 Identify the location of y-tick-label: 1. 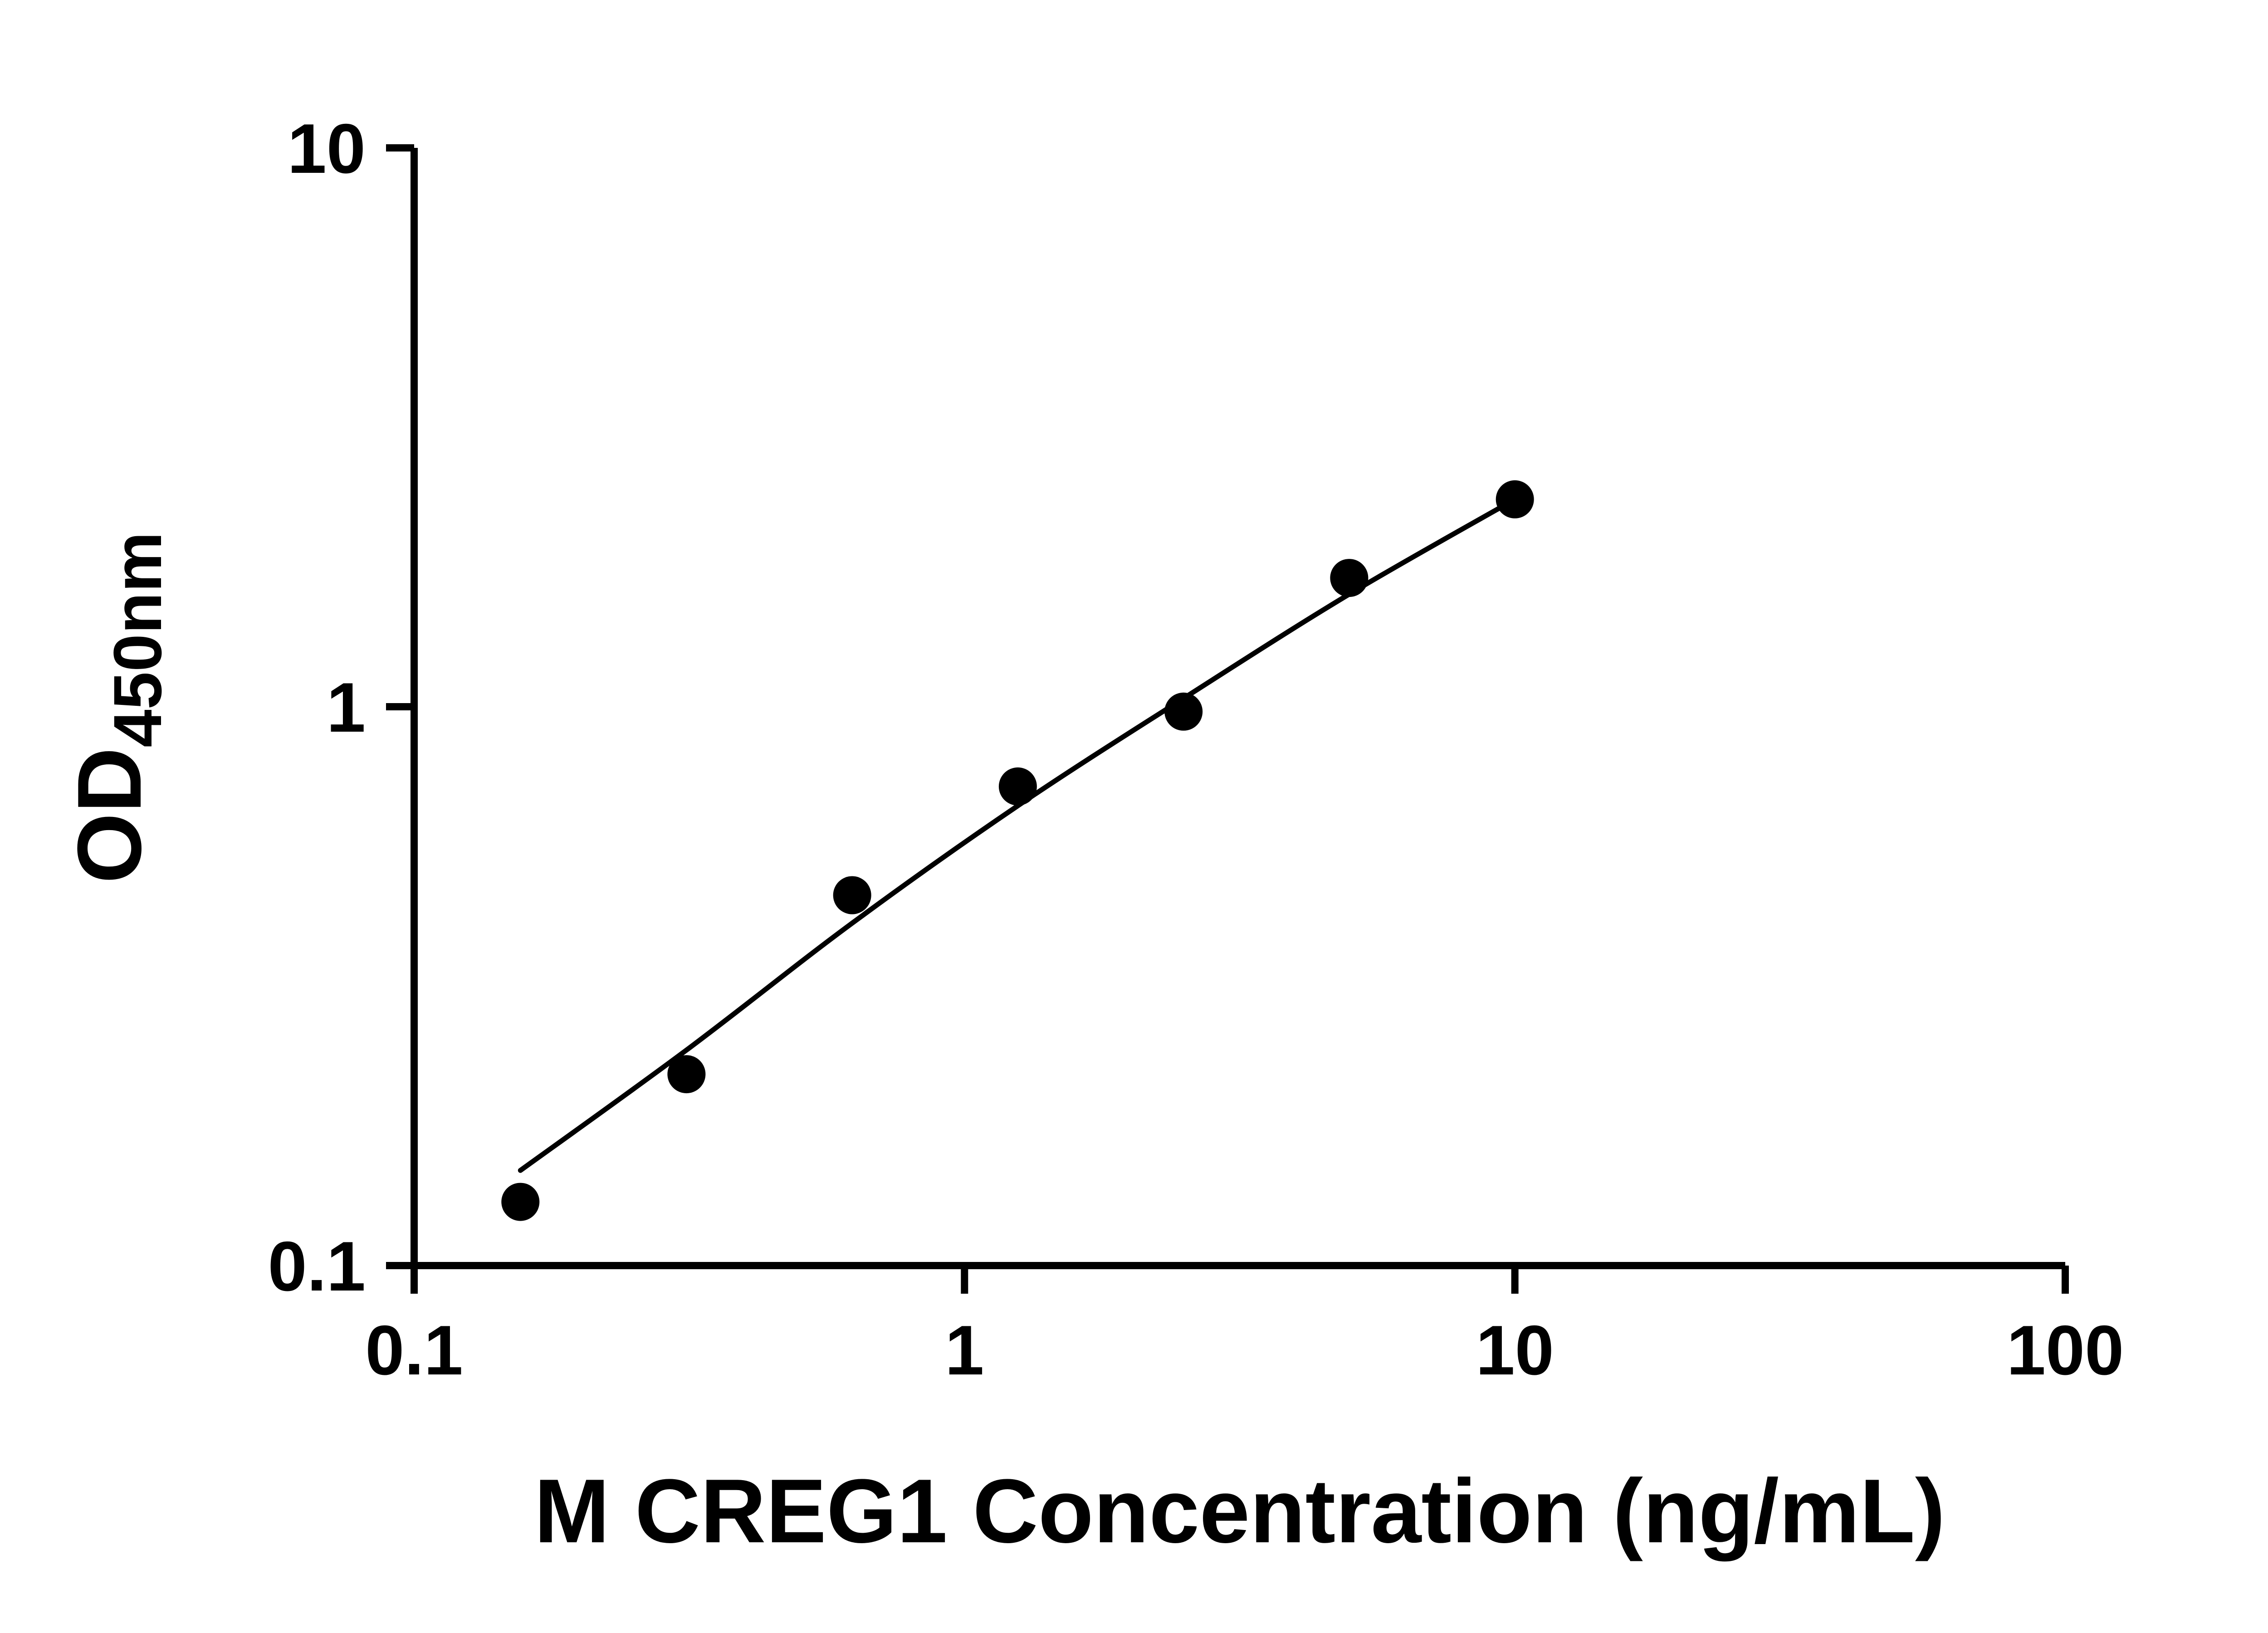
(346, 707).